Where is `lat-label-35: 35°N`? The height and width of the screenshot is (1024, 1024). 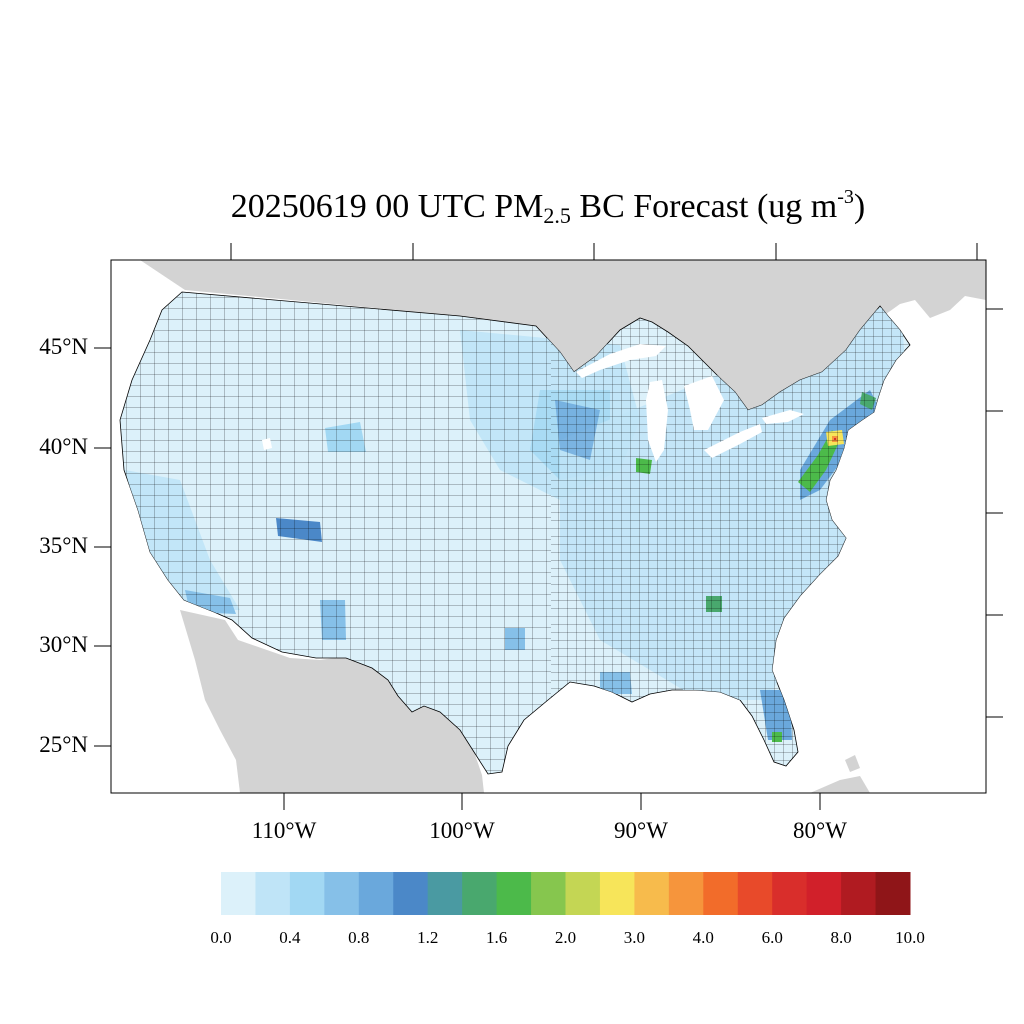 lat-label-35: 35°N is located at coordinates (63, 545).